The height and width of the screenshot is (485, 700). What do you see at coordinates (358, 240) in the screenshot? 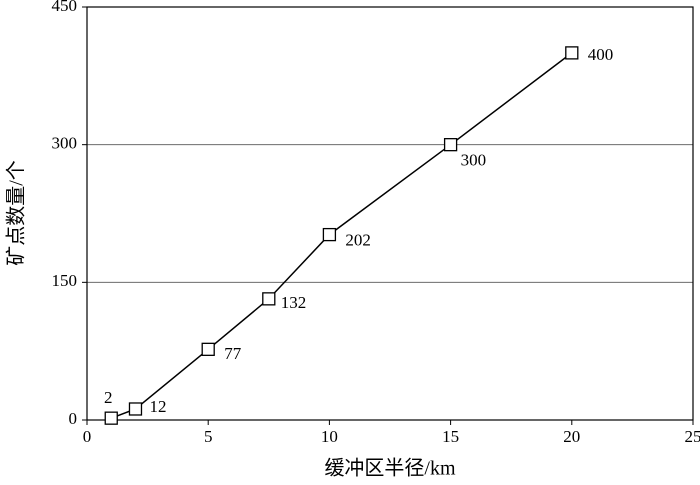
I see `data-label: 202` at bounding box center [358, 240].